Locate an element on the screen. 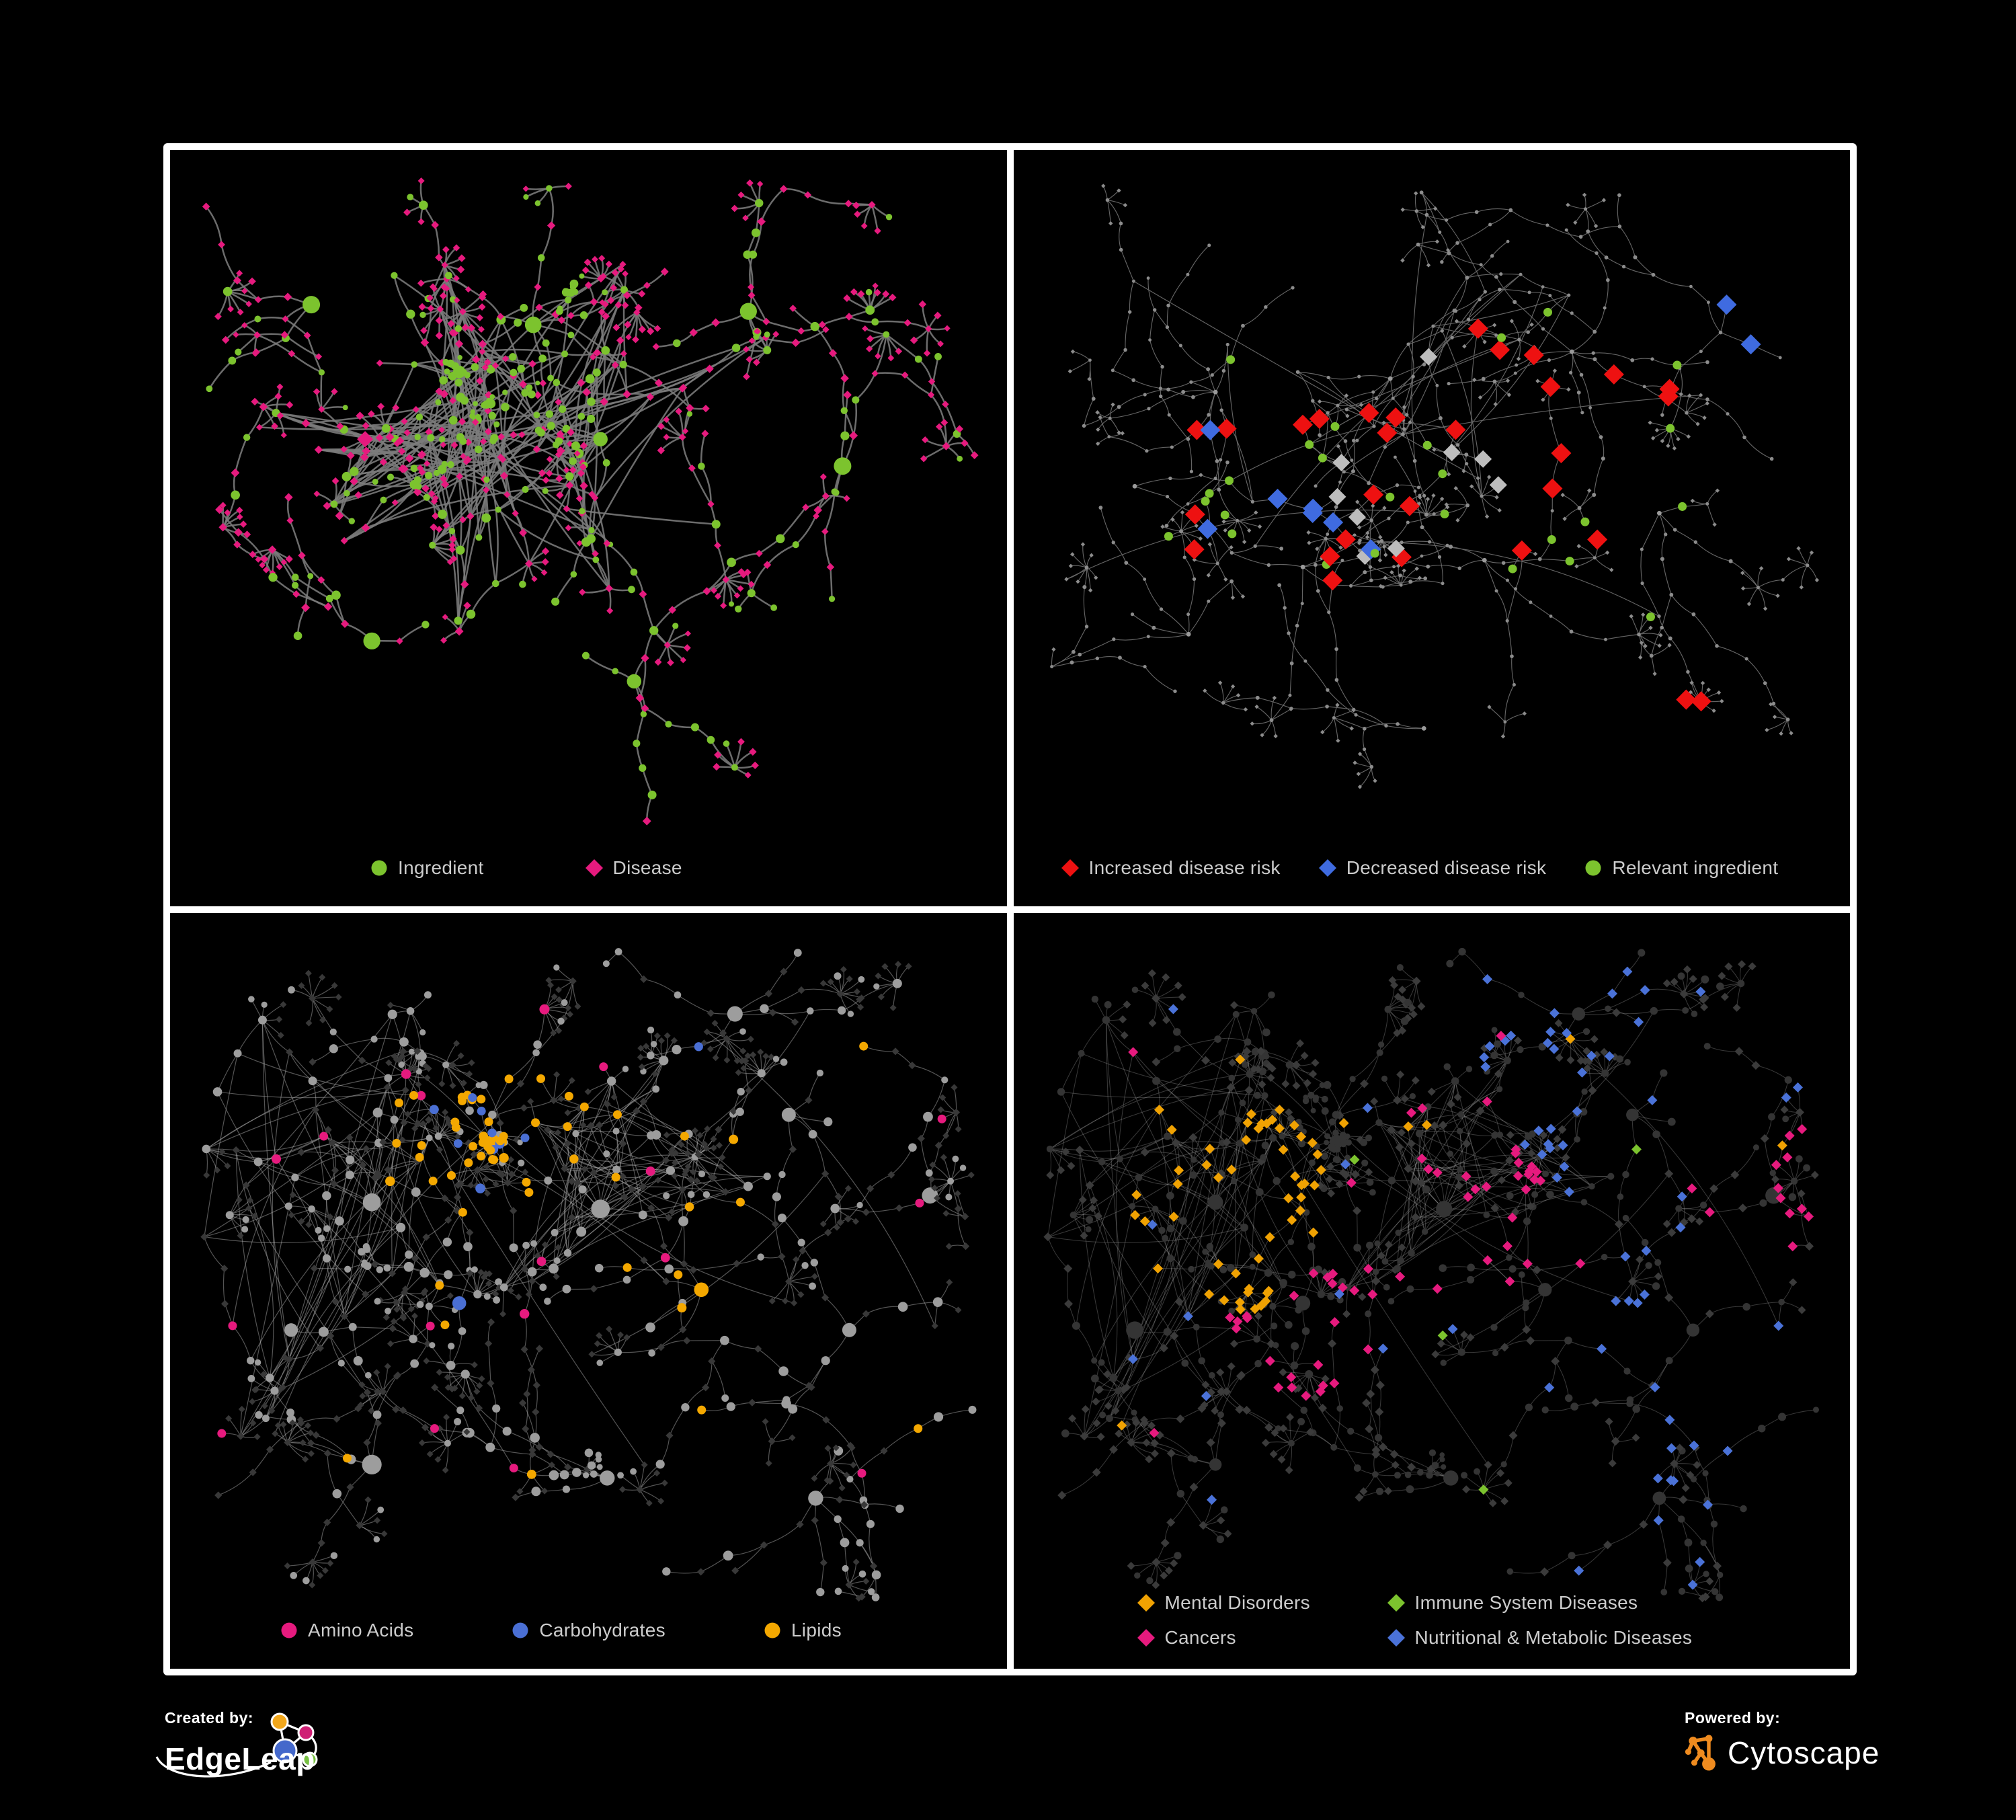 This screenshot has height=1820, width=2016. legend-label: Decreased disease risk is located at coordinates (1446, 867).